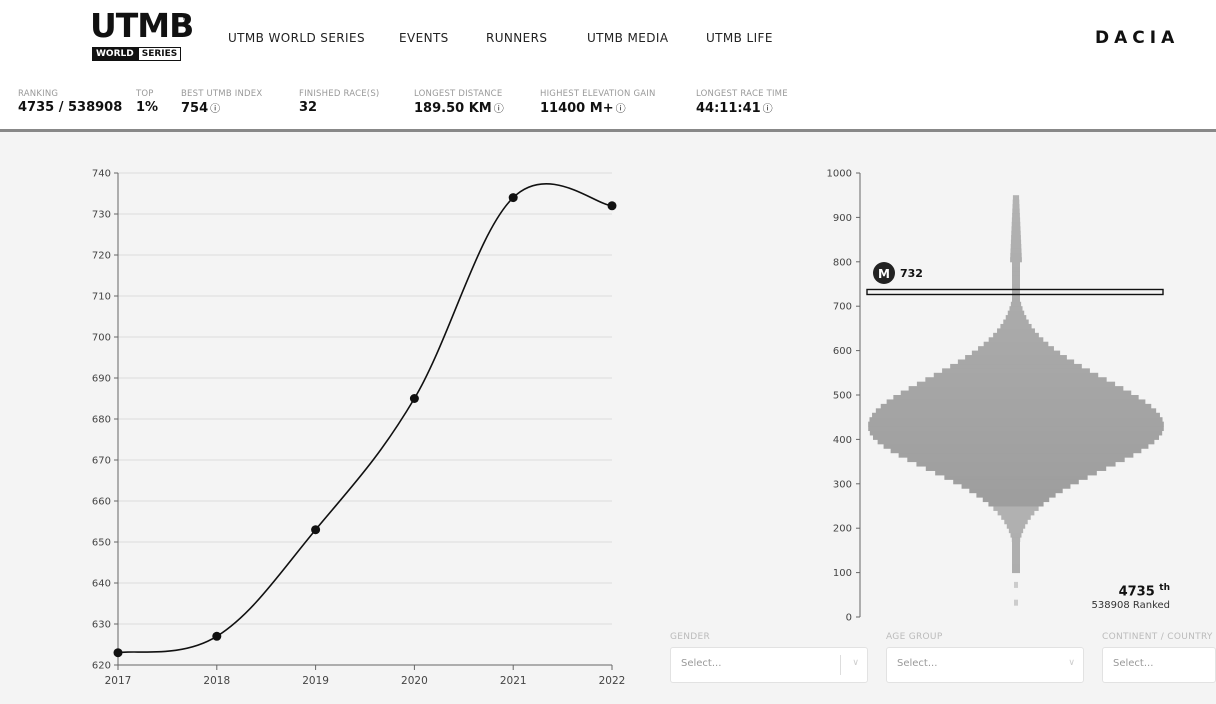  What do you see at coordinates (296, 38) in the screenshot?
I see `nav-utmb-world-series: UTMB WORLD SERIES` at bounding box center [296, 38].